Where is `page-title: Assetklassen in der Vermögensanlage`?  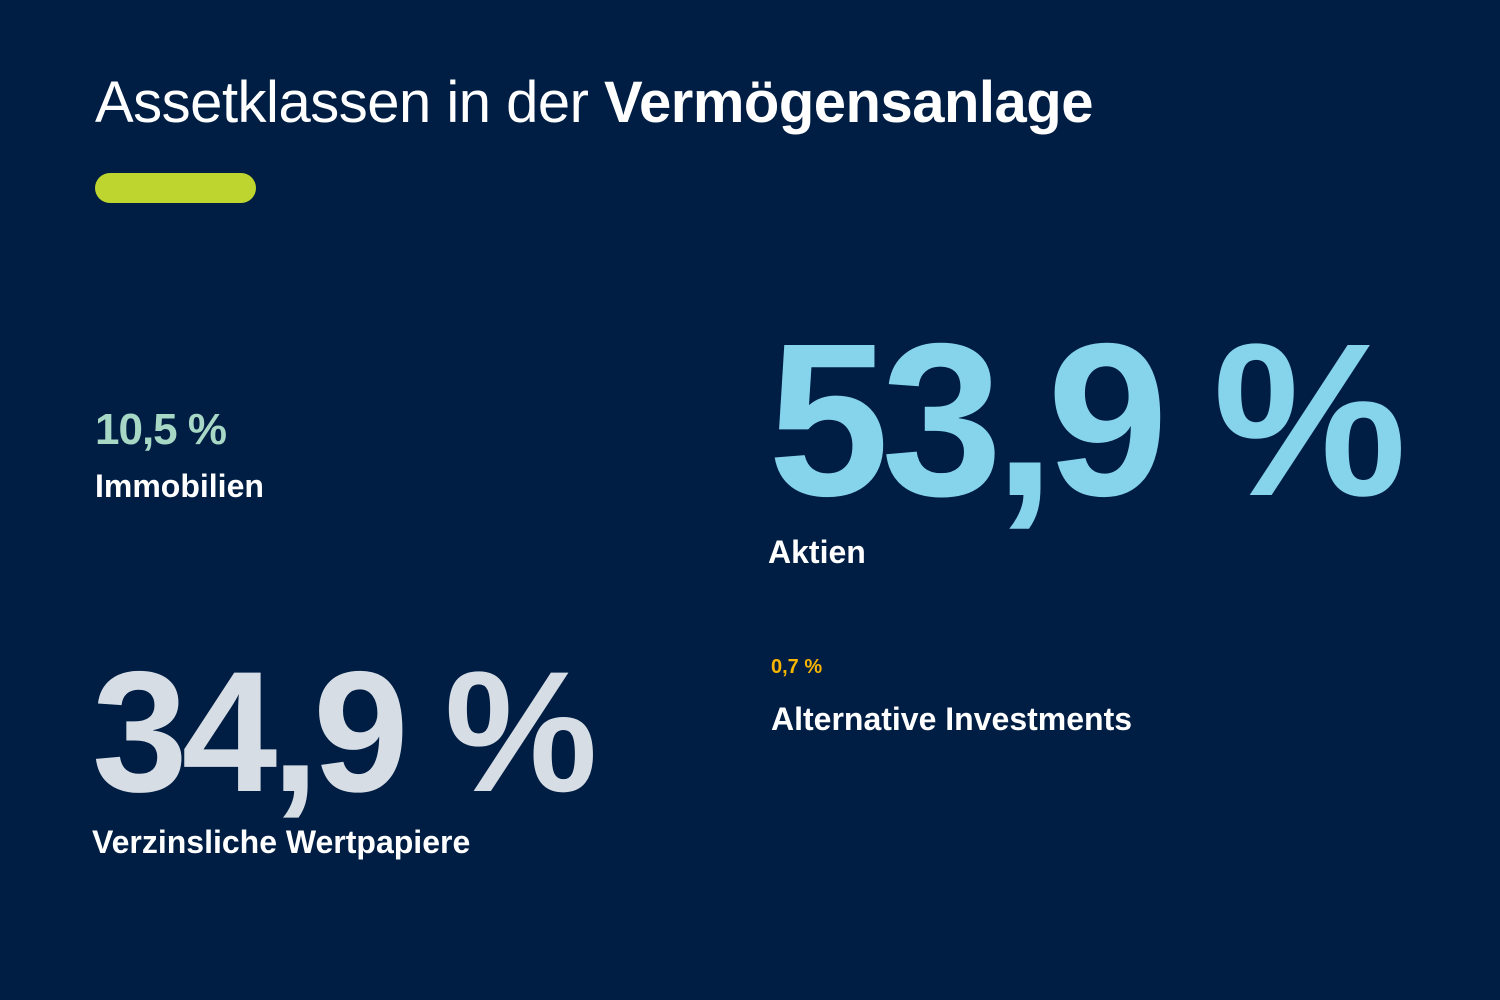
page-title: Assetklassen in der Vermögensanlage is located at coordinates (594, 103).